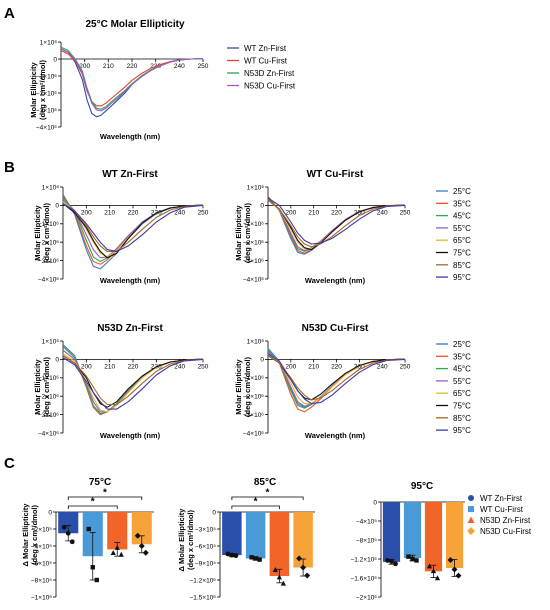  Describe the element at coordinates (359, 212) in the screenshot. I see `chart-b2-xtick-label: 230` at that location.